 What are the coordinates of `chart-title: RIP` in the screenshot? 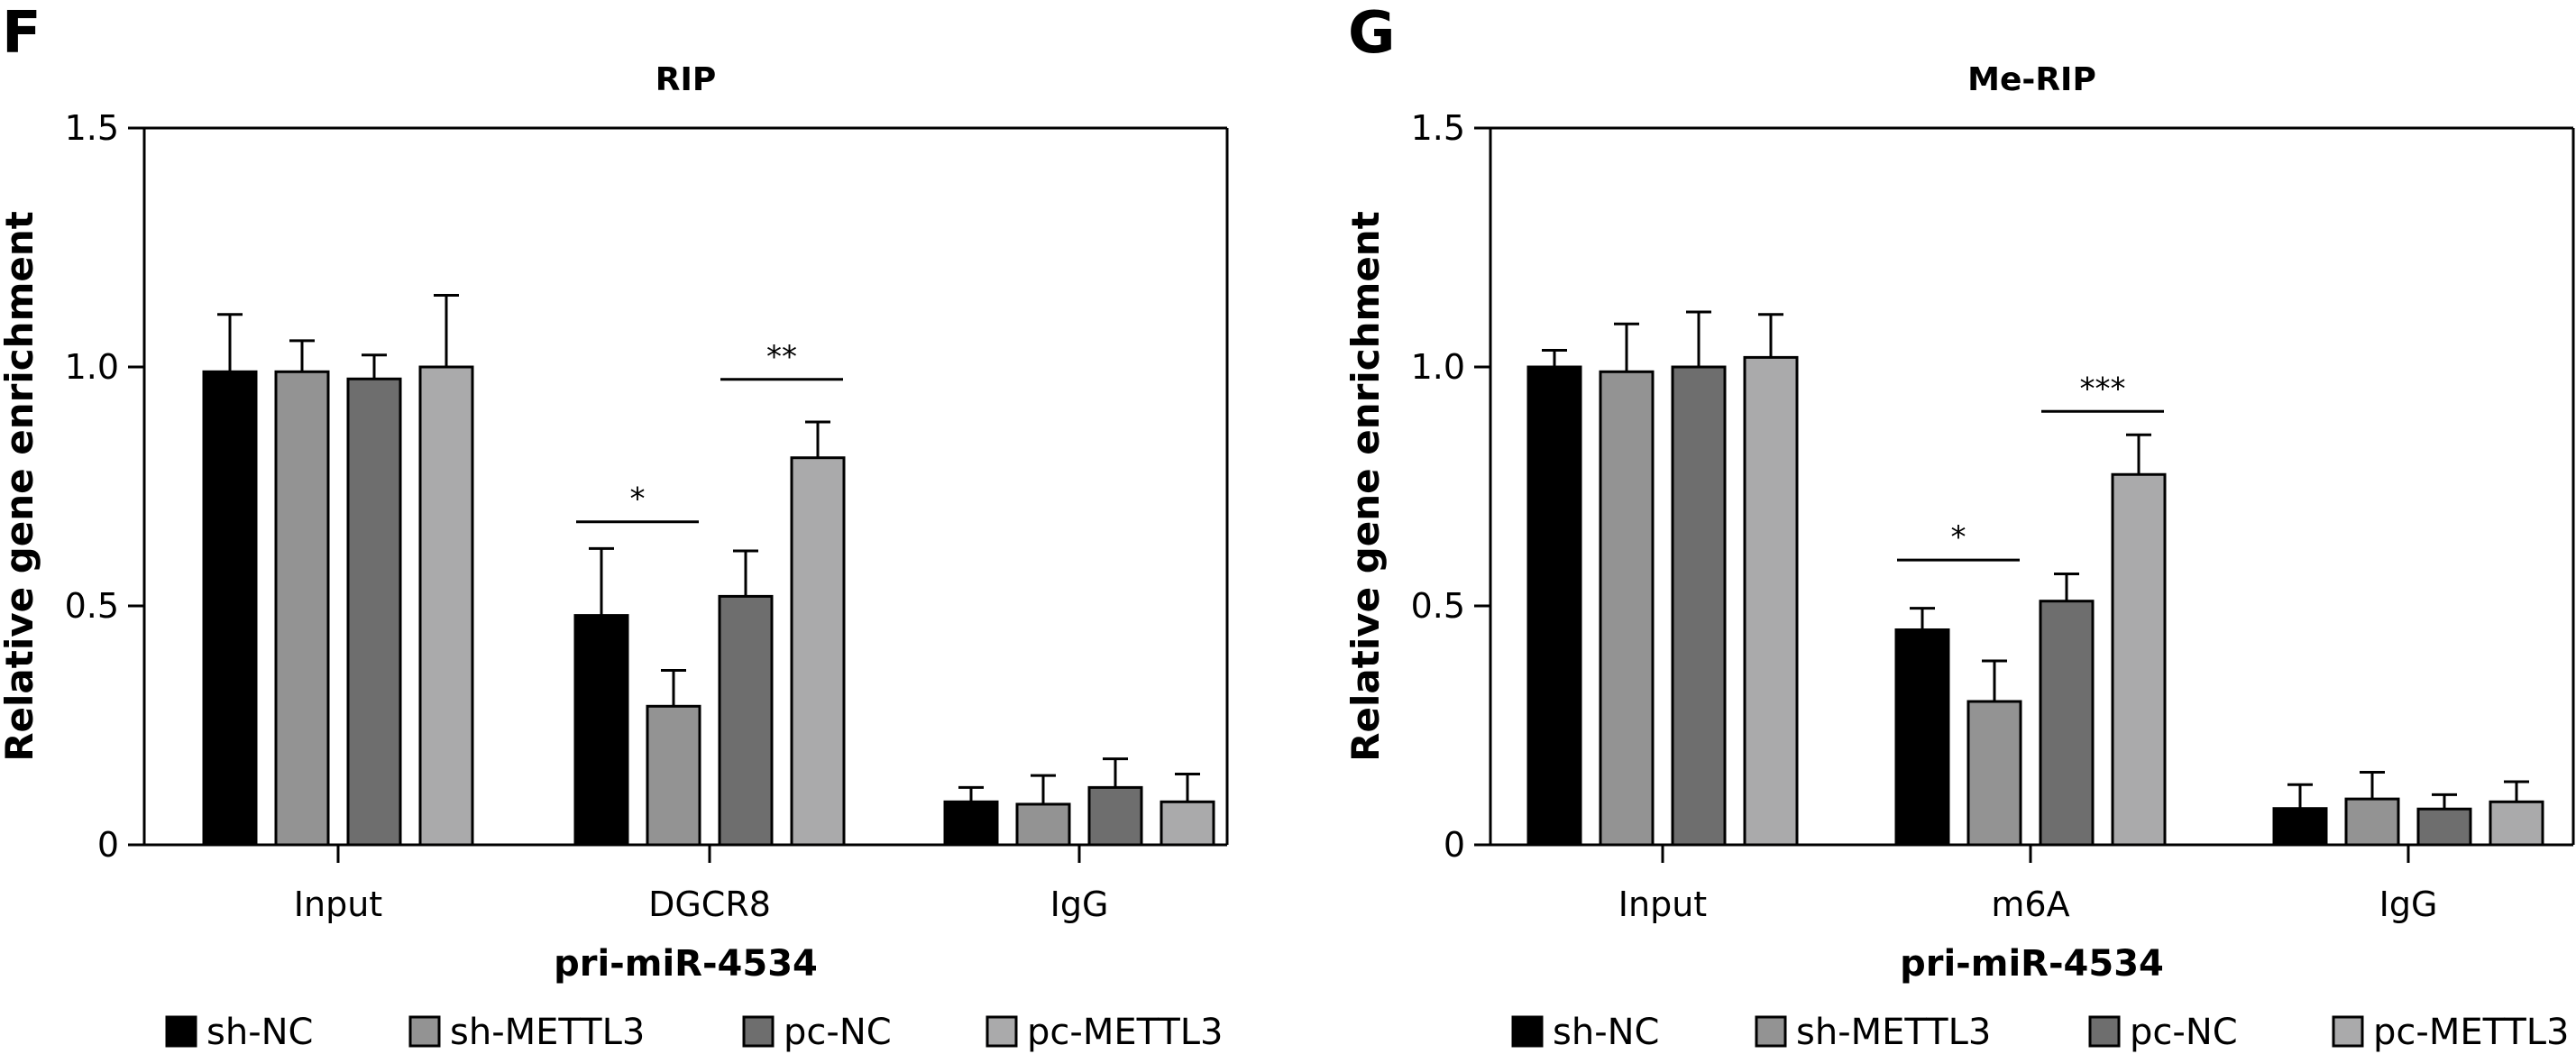 It's located at (686, 79).